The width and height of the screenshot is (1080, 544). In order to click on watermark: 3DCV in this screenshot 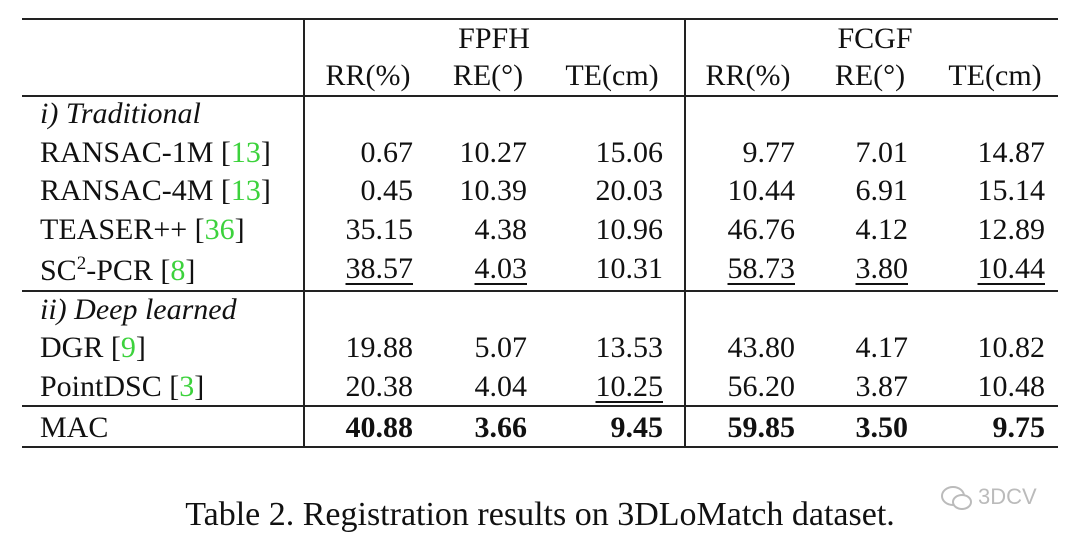, I will do `click(995, 499)`.